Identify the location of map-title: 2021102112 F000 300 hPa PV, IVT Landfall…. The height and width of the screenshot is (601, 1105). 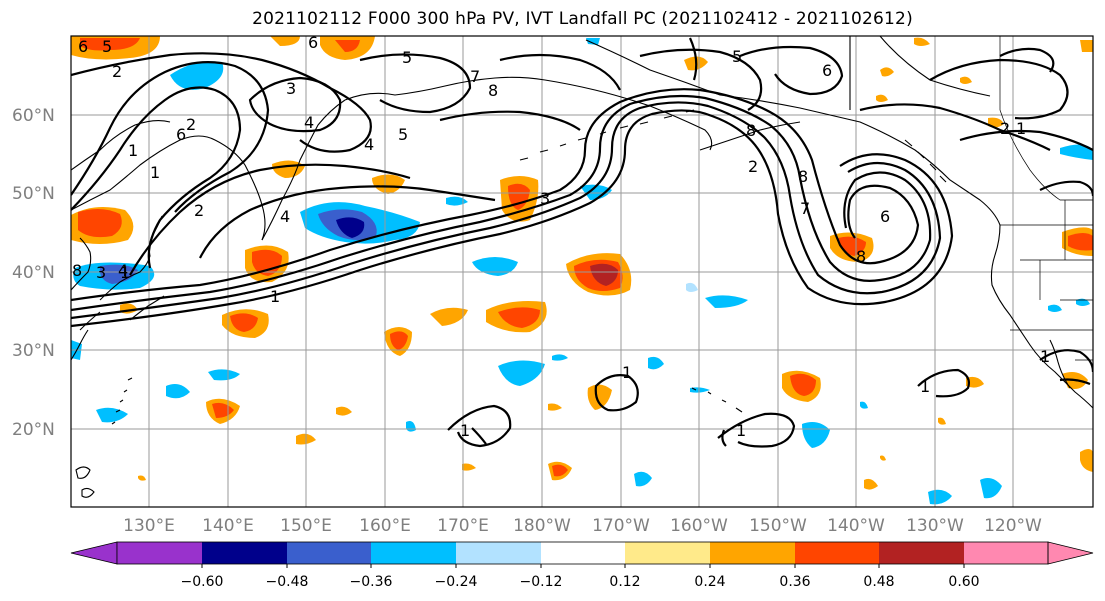
(582, 19).